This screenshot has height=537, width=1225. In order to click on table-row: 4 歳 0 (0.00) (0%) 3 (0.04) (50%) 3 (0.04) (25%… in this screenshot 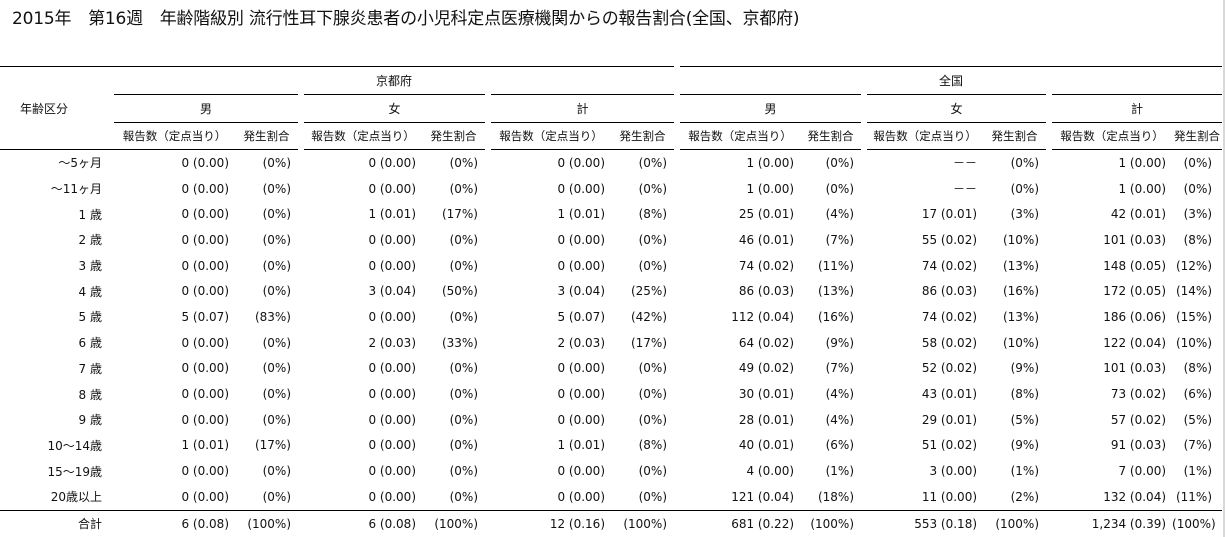, I will do `click(611, 291)`.